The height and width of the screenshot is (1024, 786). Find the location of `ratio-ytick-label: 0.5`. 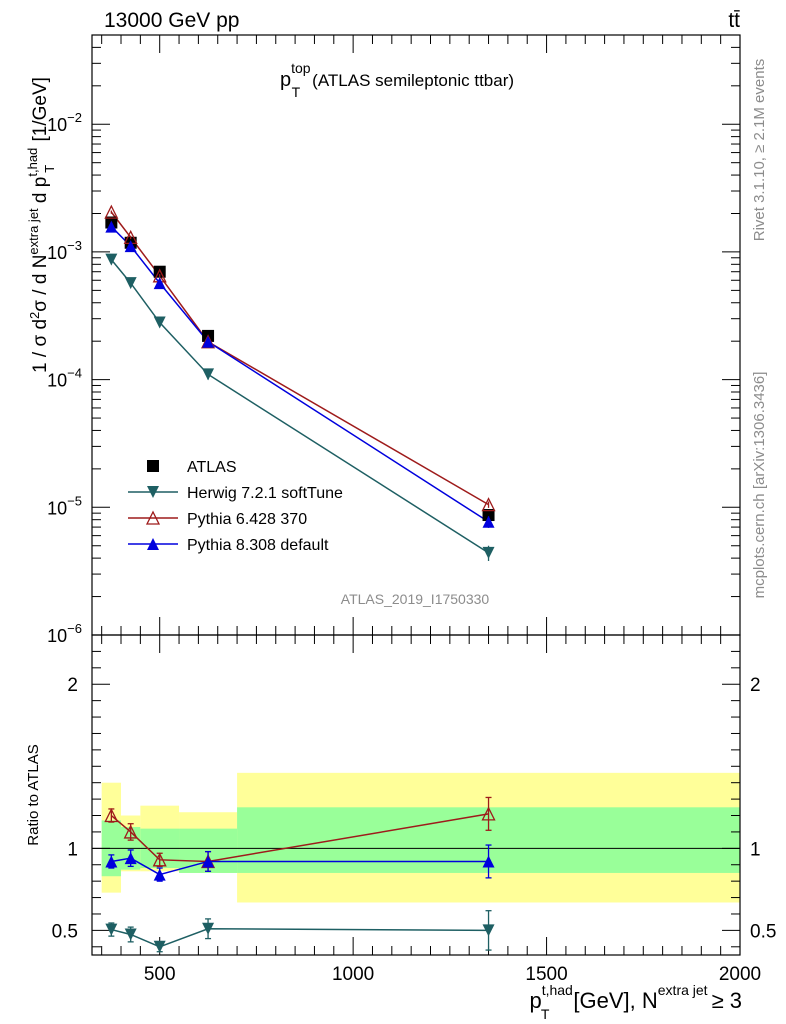

ratio-ytick-label: 0.5 is located at coordinates (65, 931).